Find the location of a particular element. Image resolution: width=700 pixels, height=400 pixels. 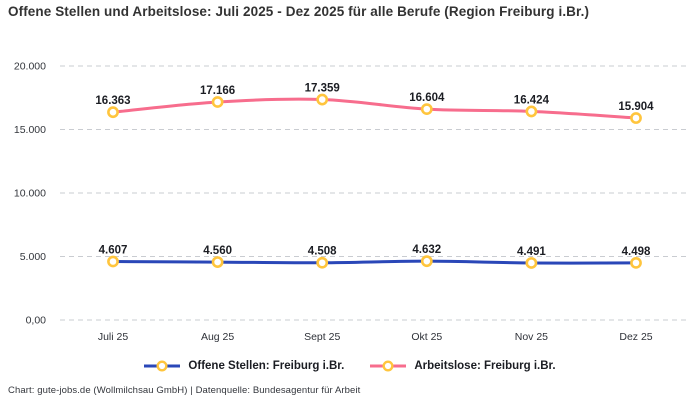

x-tick-label: Nov 25 is located at coordinates (531, 337).